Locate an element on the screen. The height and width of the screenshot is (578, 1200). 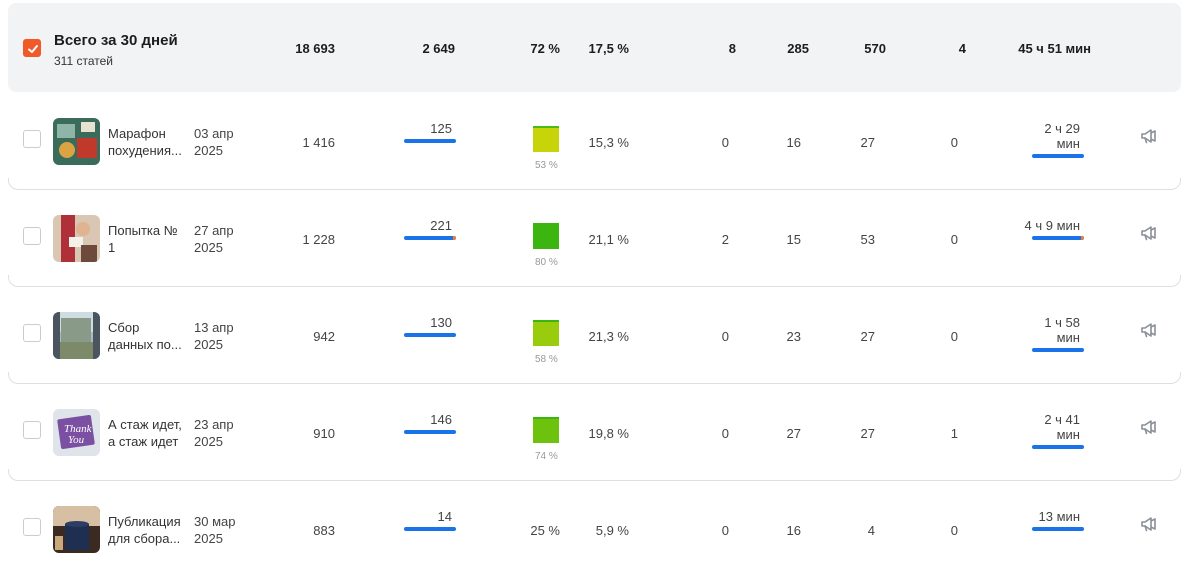
article-title: Попытка № 1 is located at coordinates (148, 239).